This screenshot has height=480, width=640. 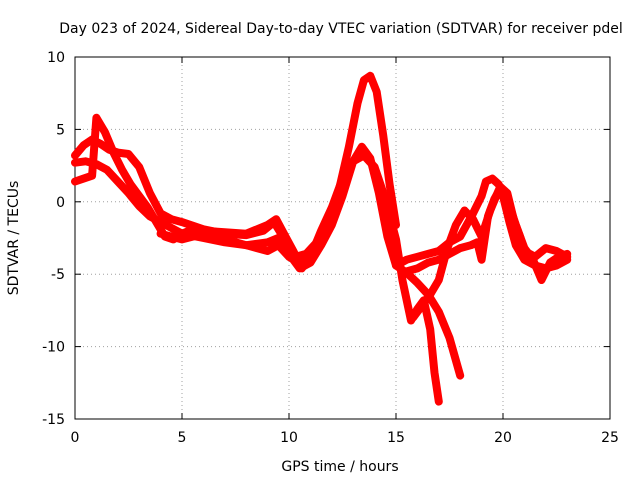 I want to click on x-axis-label: GPS time / hours, so click(x=339, y=467).